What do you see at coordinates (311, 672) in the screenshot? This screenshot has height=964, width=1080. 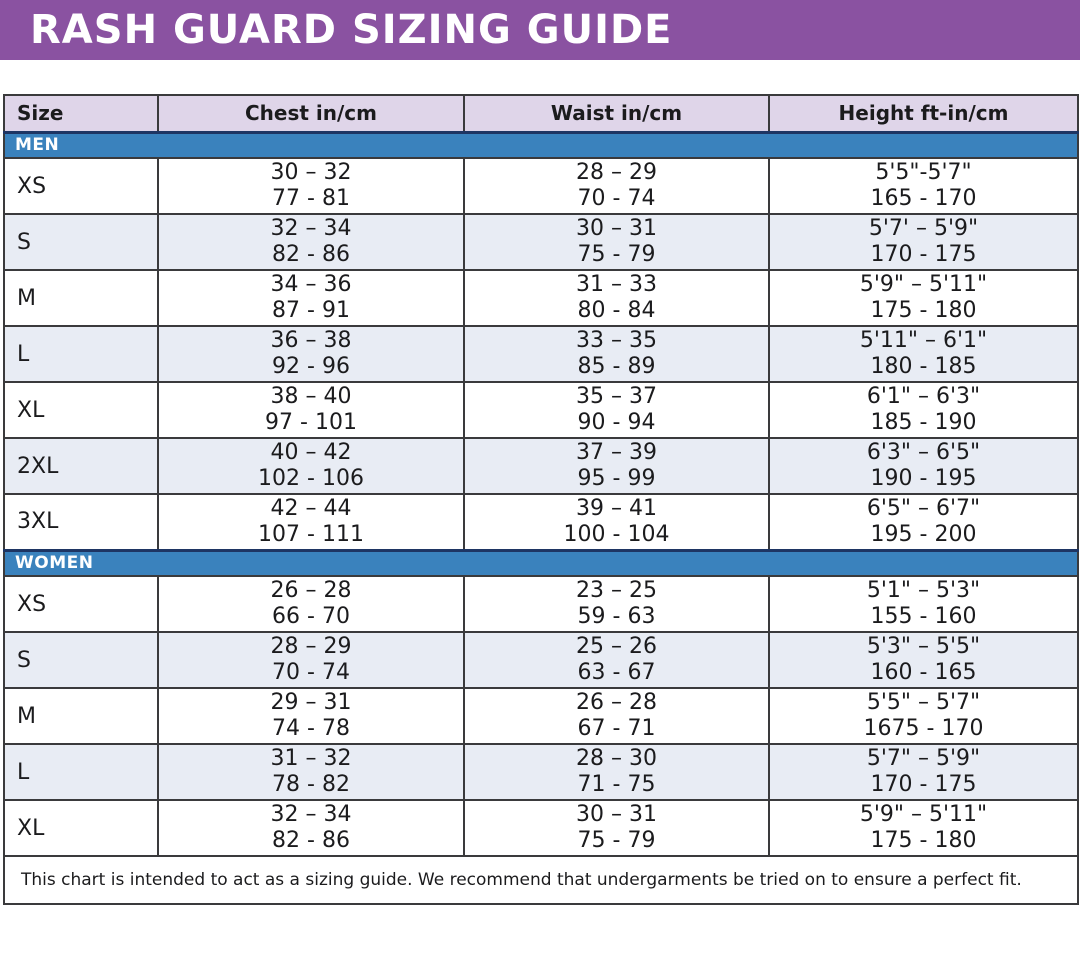 I see `chest-range-line: 70 - 74` at bounding box center [311, 672].